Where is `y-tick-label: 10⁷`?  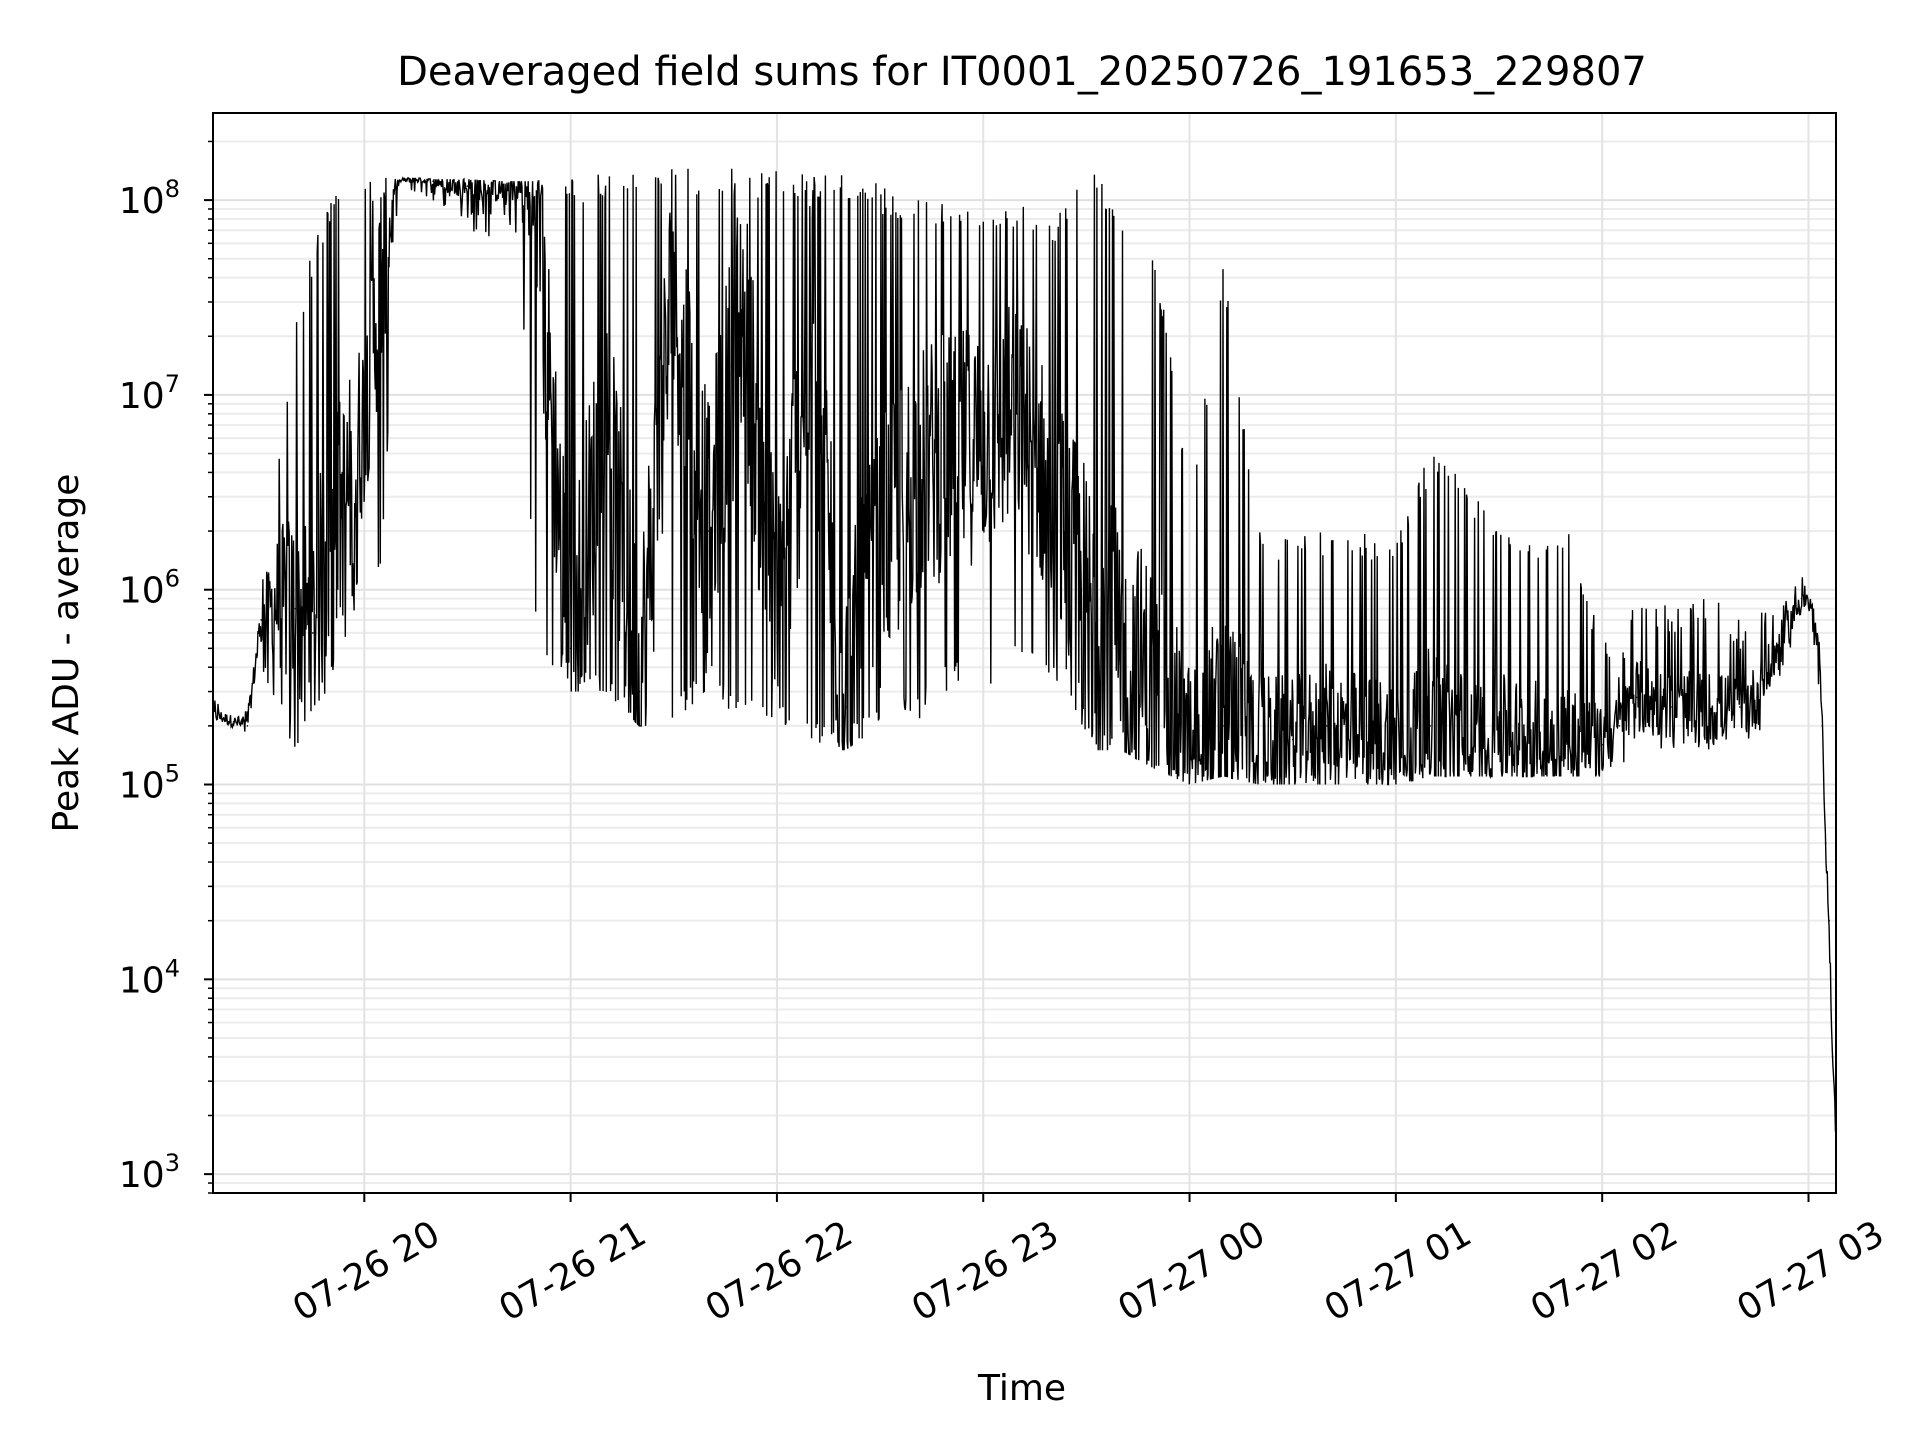
y-tick-label: 10⁷ is located at coordinates (149, 393).